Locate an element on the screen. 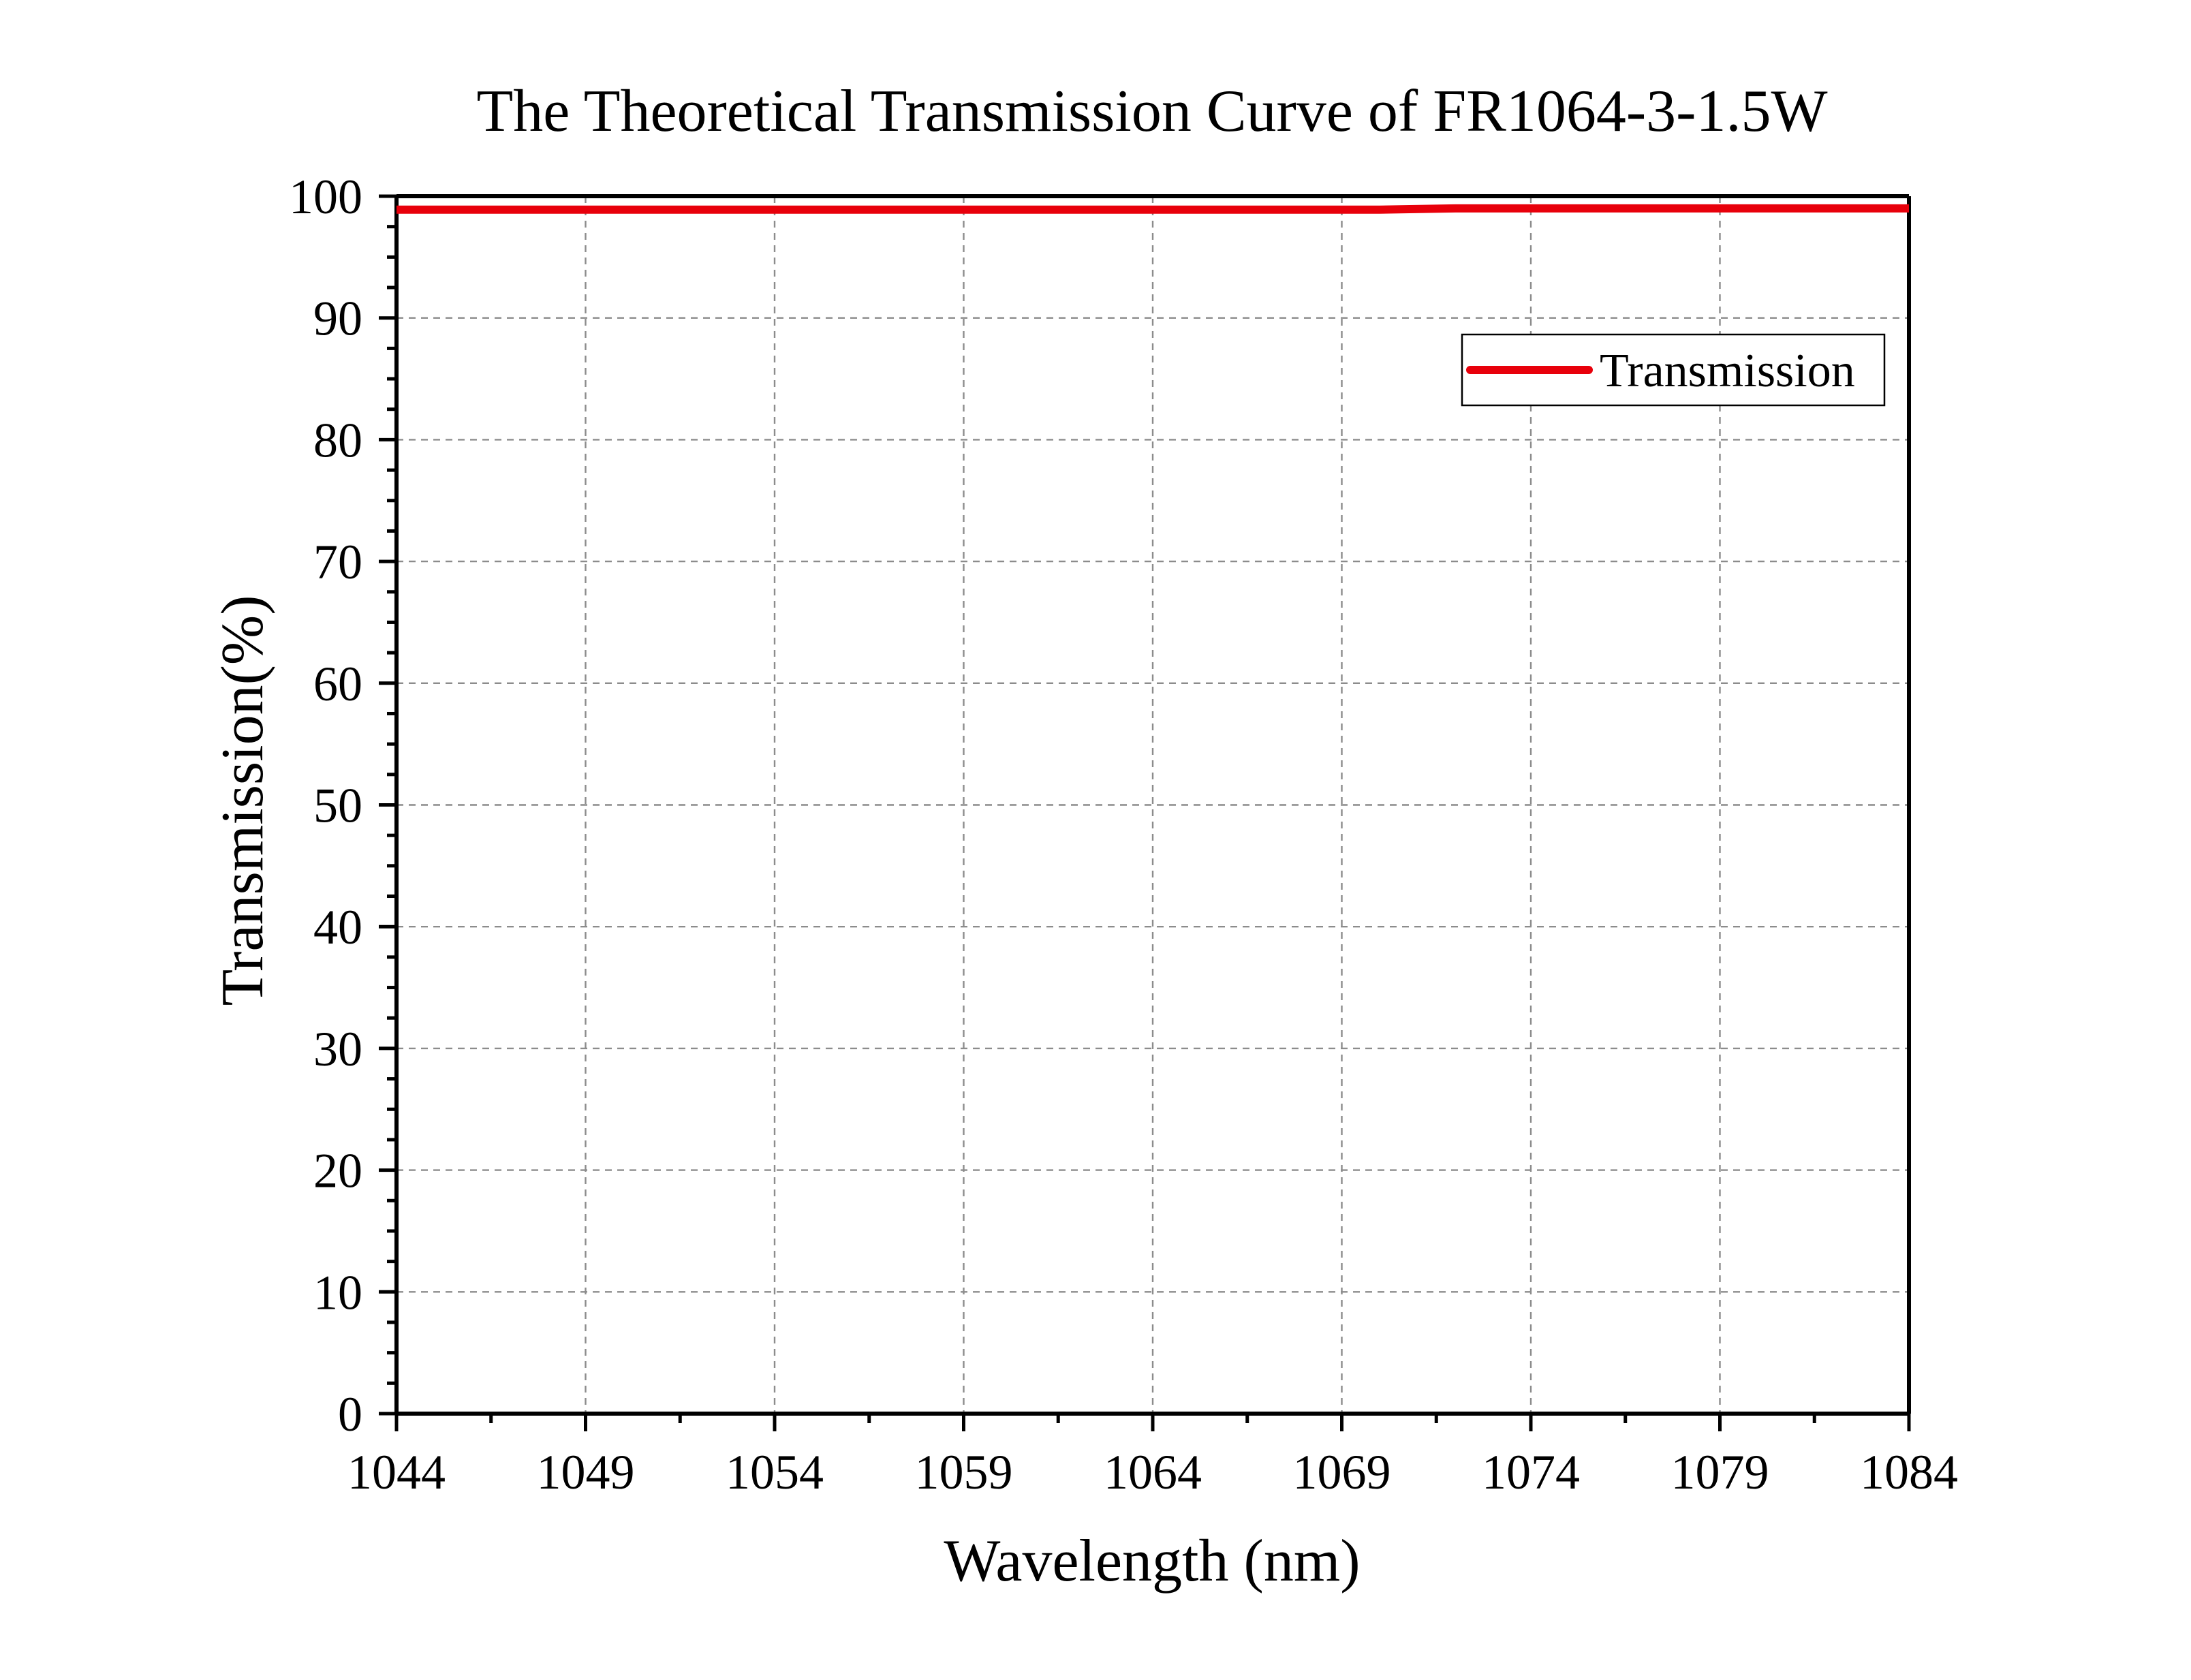 Image resolution: width=2191 pixels, height=1680 pixels. series-layer is located at coordinates (1153, 209).